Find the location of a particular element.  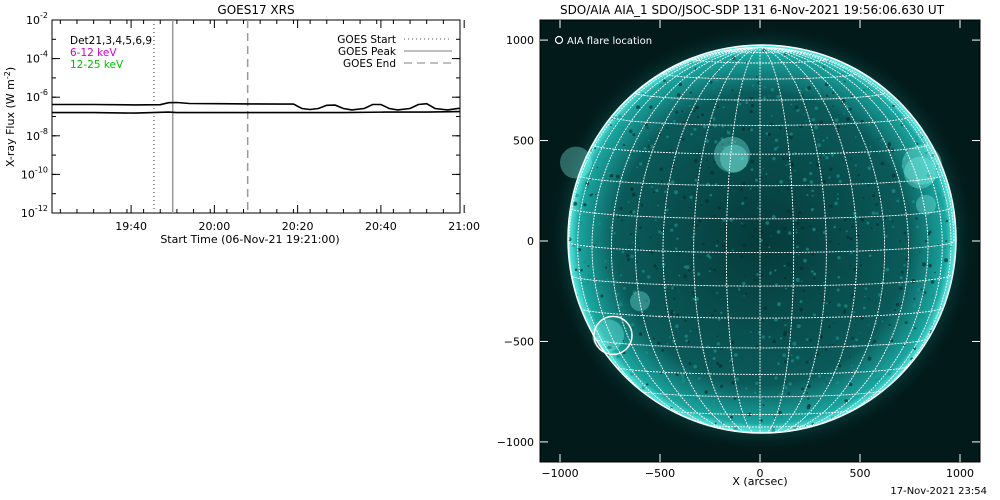

aia-x-axis-label: X (arcsec) is located at coordinates (759, 481).